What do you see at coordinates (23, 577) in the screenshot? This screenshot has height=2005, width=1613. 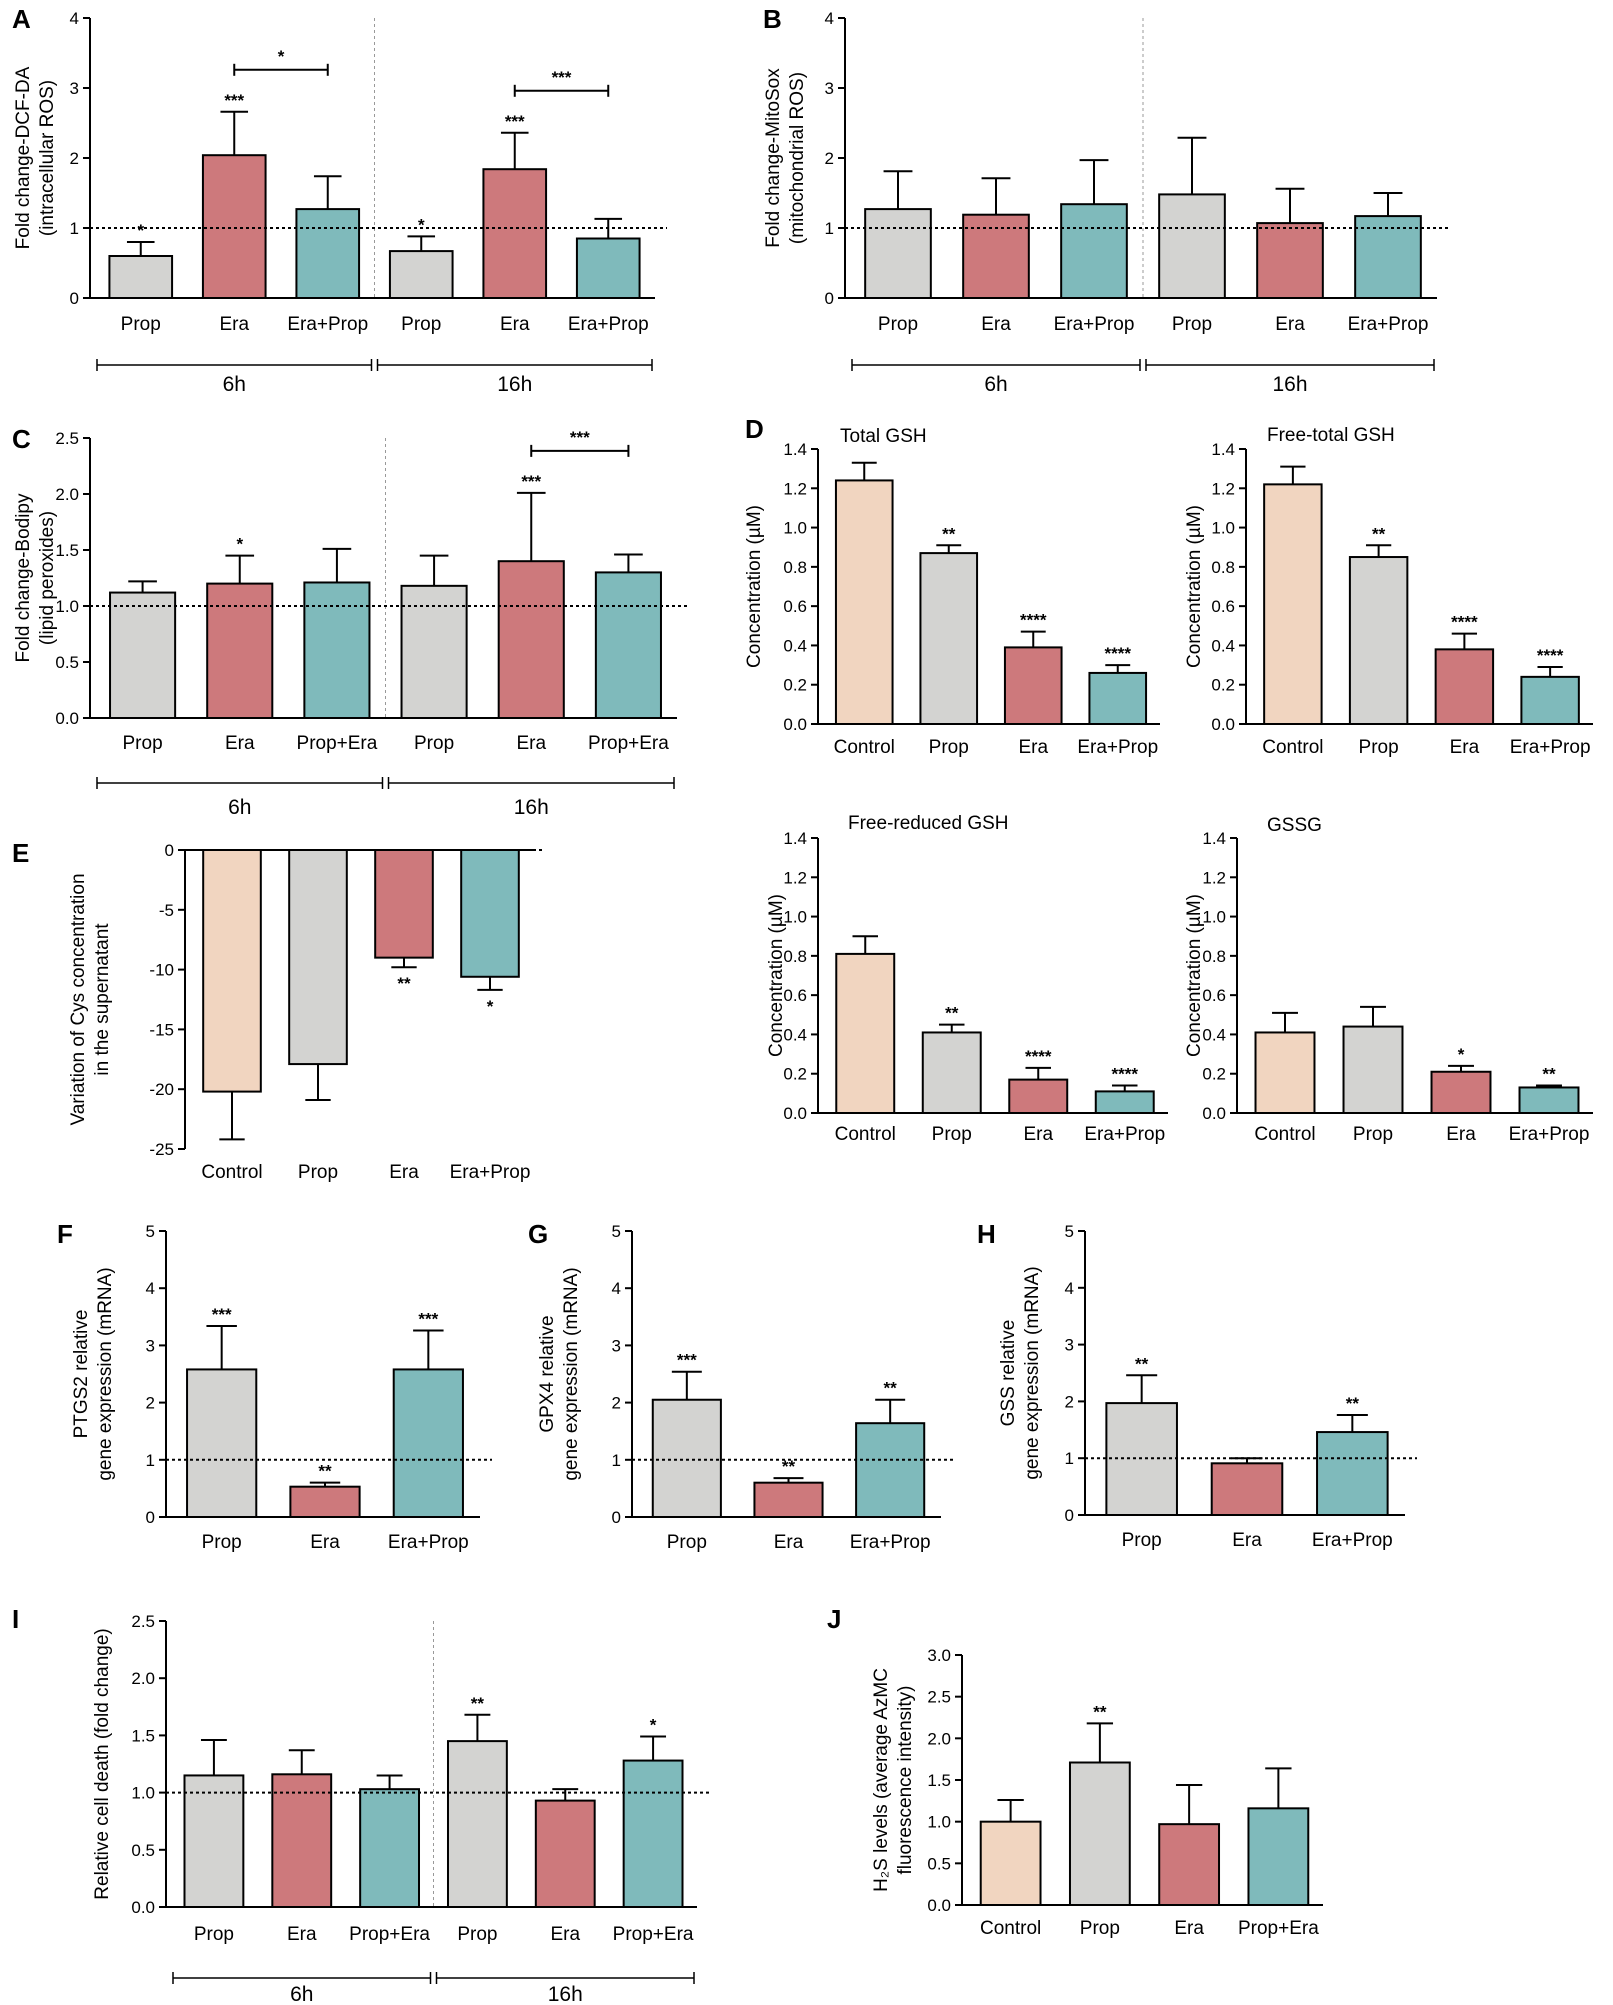 I see `y-axis-label: Fold change-Bodipy` at bounding box center [23, 577].